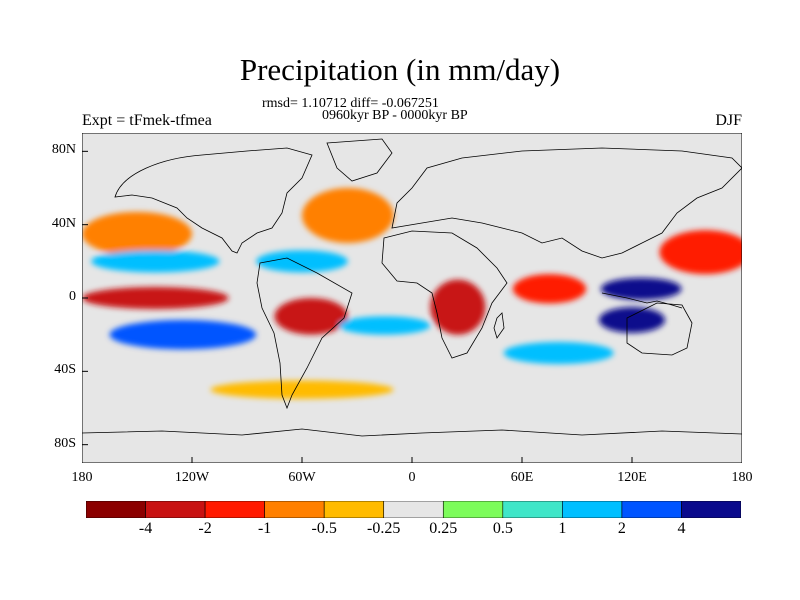 The image size is (800, 600). I want to click on y-tick-label: 80S, so click(65, 443).